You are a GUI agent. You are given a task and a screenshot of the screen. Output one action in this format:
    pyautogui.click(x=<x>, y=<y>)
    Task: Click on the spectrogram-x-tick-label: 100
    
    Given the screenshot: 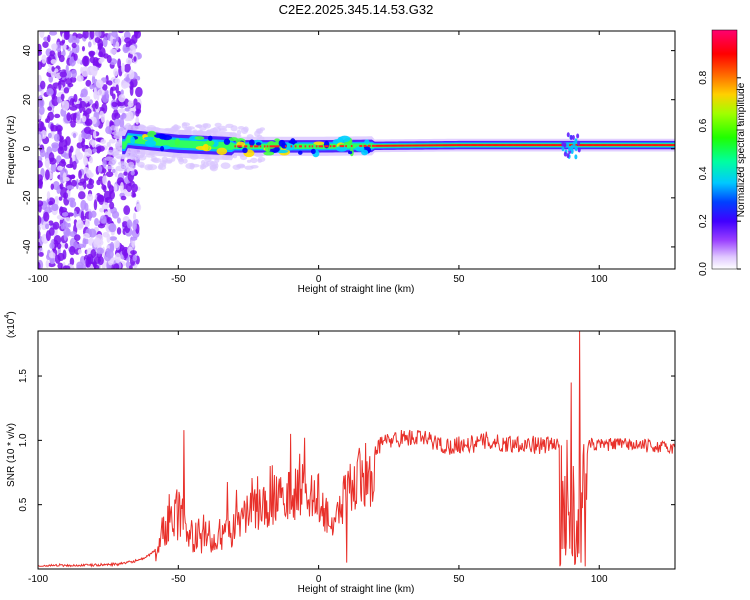 What is the action you would take?
    pyautogui.click(x=599, y=279)
    